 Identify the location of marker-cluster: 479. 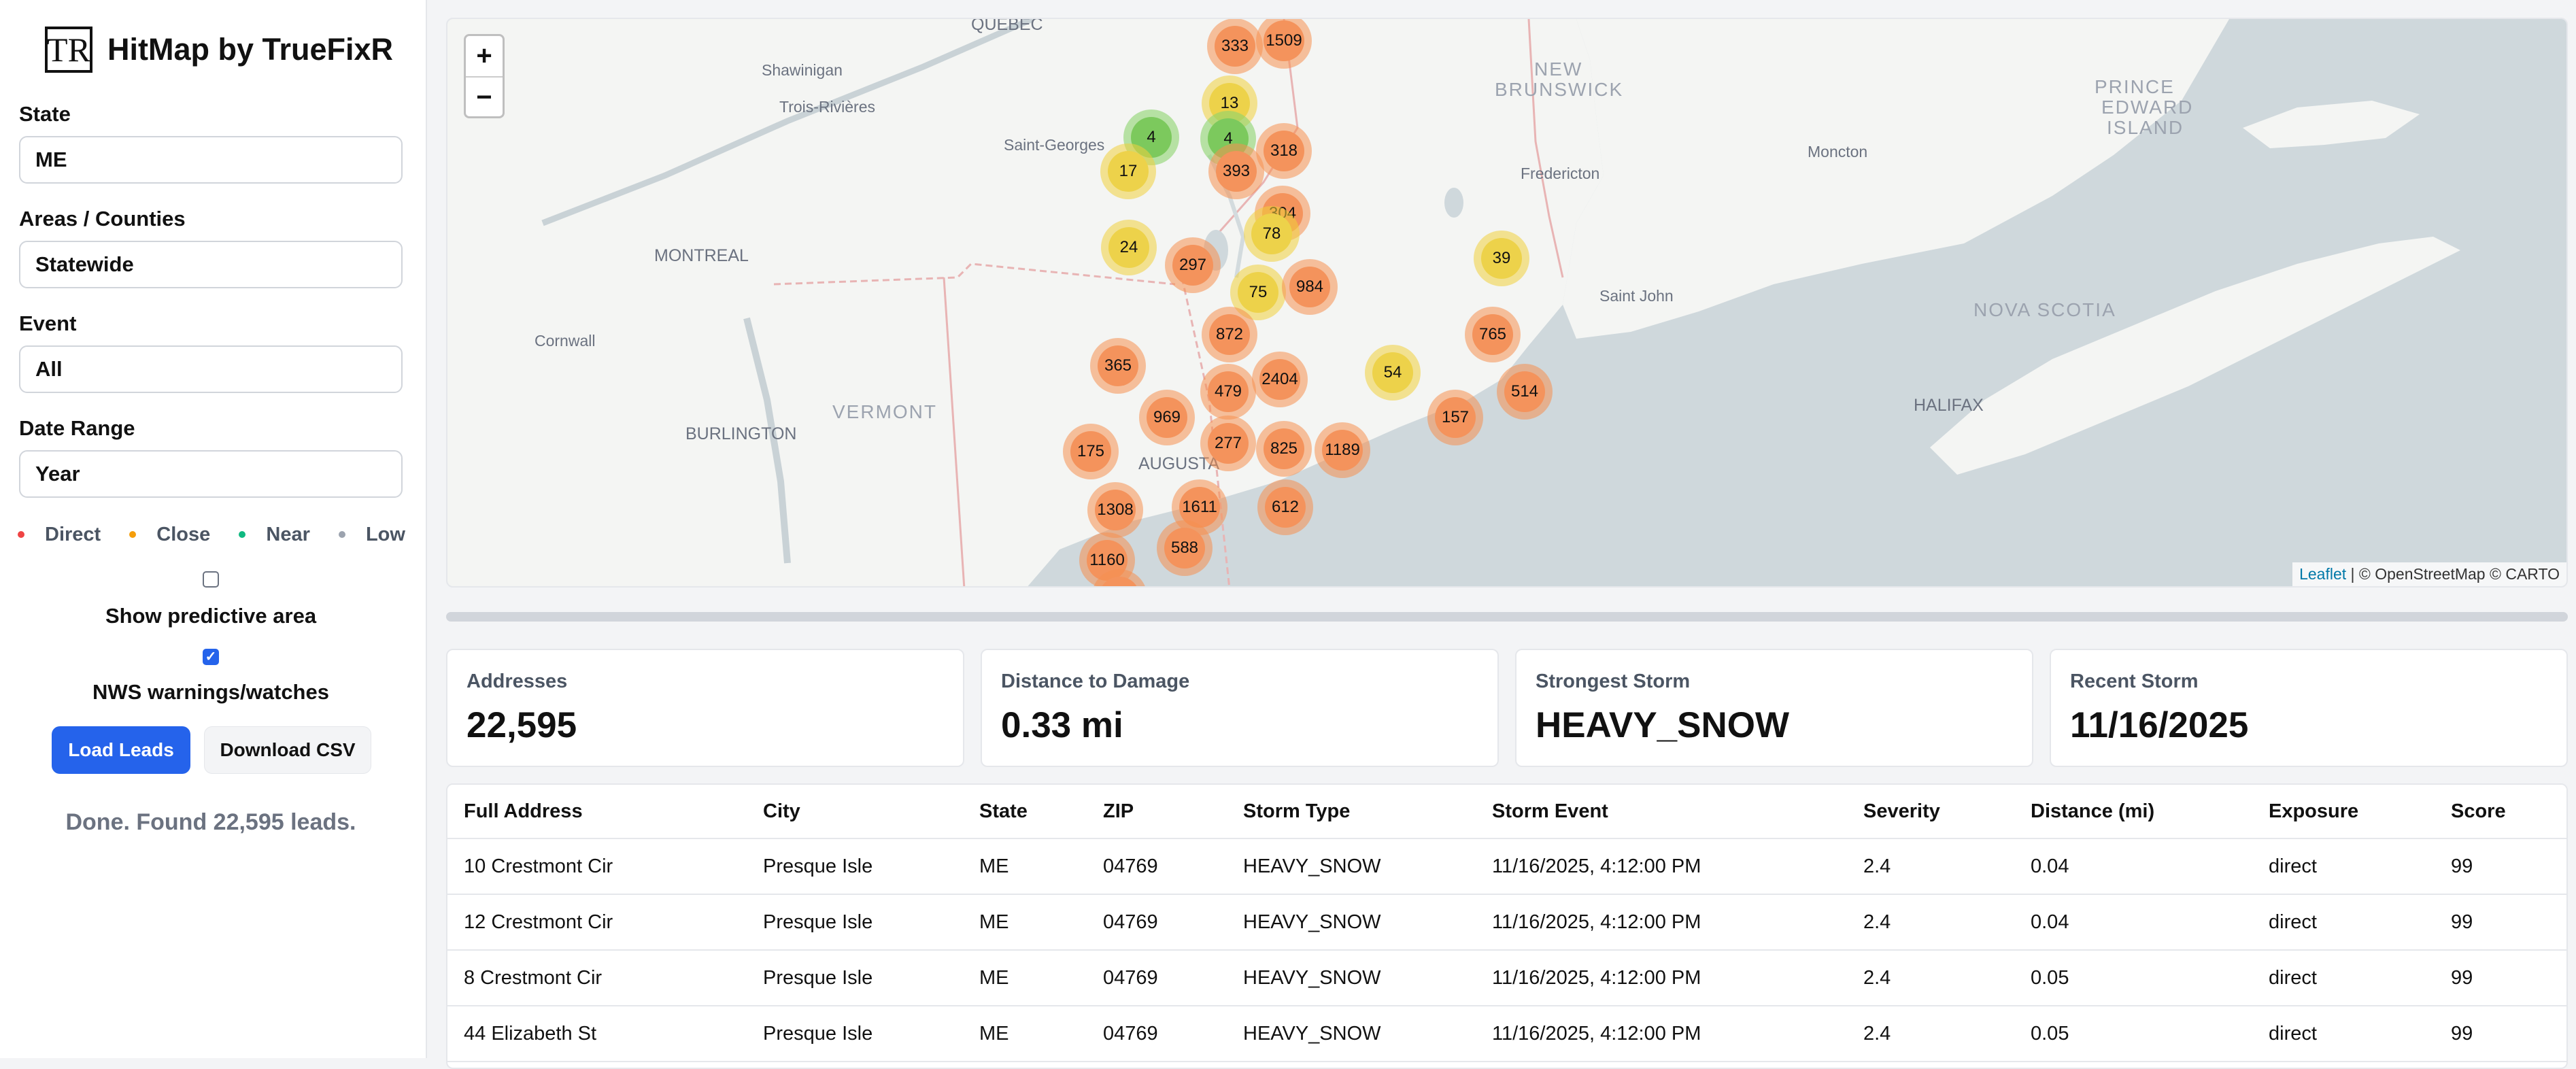
(1228, 392).